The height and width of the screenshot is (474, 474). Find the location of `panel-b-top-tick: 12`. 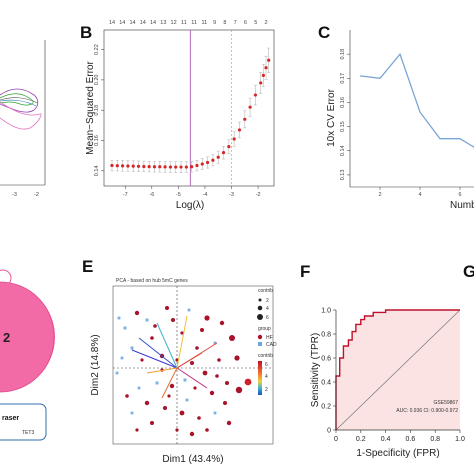

panel-b-top-tick: 12 is located at coordinates (174, 23).